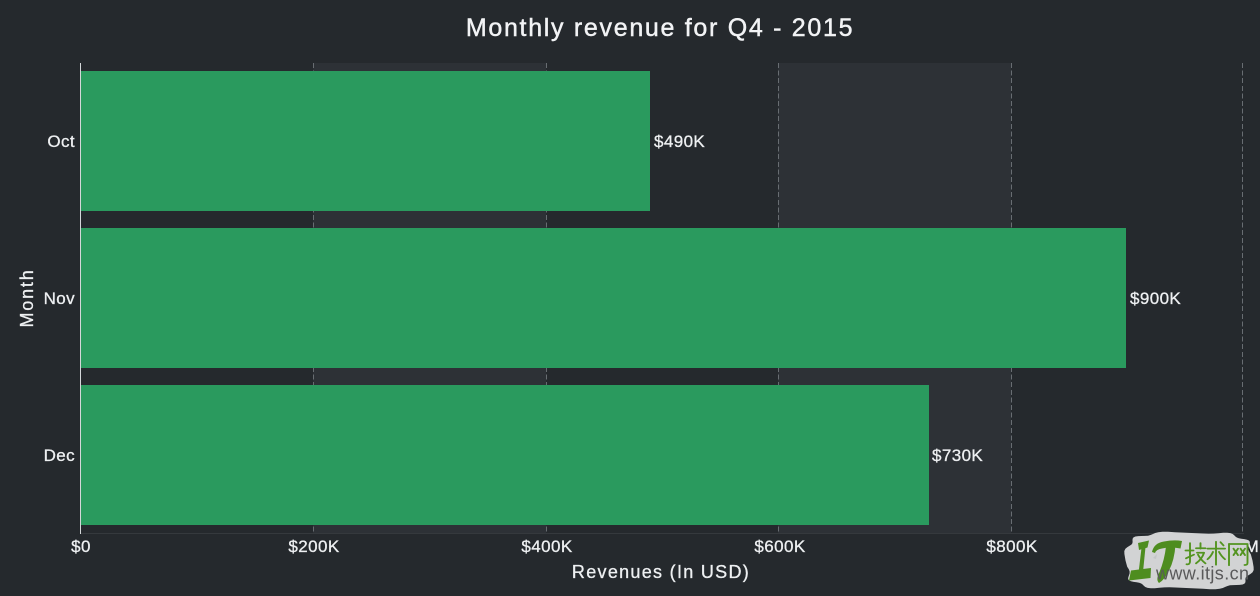  I want to click on svg-text: www.itjs.cn, so click(1202, 574).